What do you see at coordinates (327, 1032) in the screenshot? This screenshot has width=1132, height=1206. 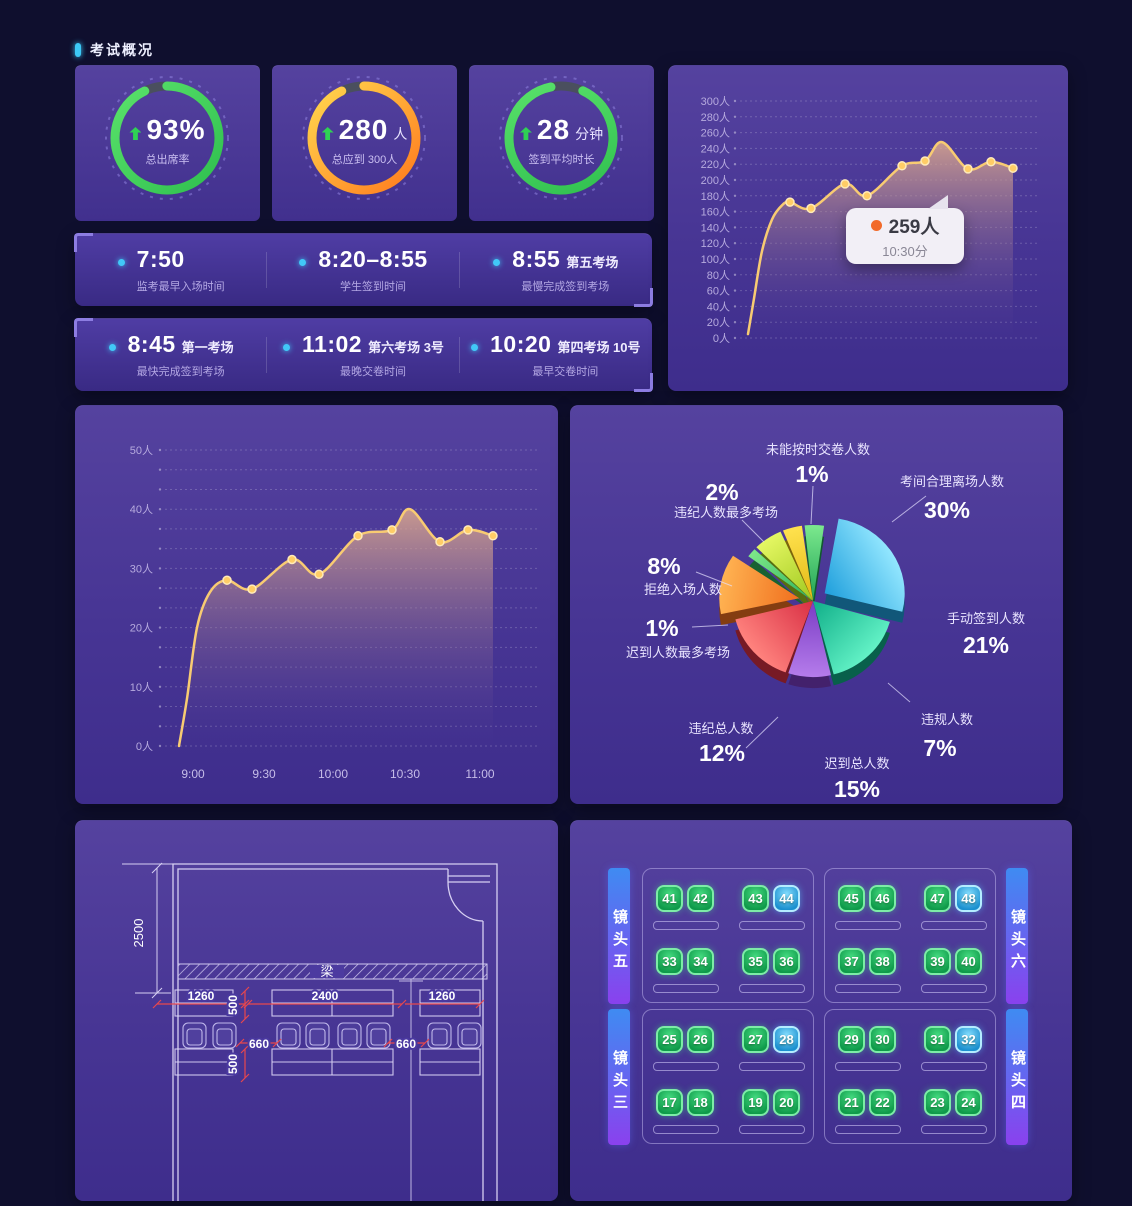 I see `desk-rows` at bounding box center [327, 1032].